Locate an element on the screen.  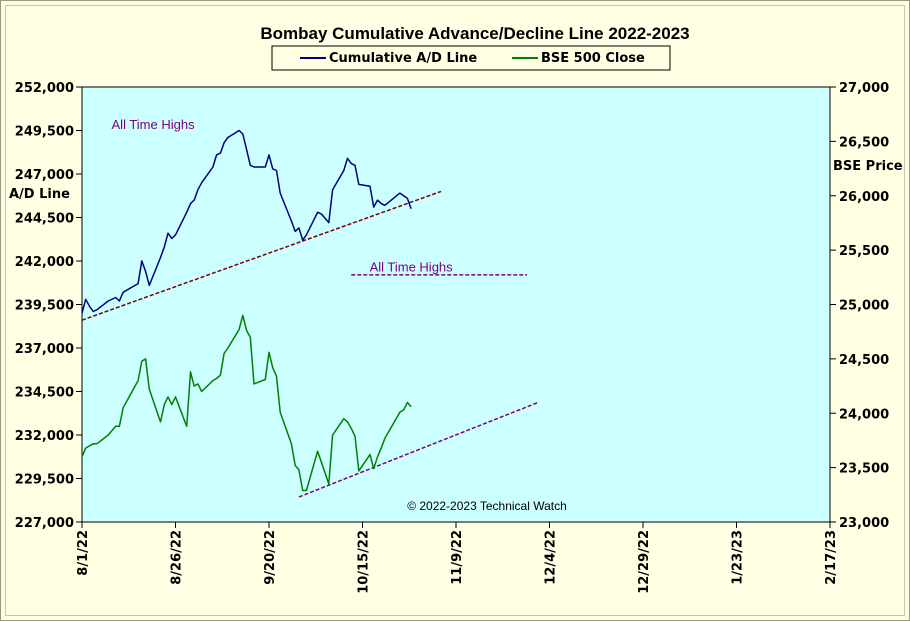
x-tick-label: 12/29/22 is located at coordinates (644, 562).